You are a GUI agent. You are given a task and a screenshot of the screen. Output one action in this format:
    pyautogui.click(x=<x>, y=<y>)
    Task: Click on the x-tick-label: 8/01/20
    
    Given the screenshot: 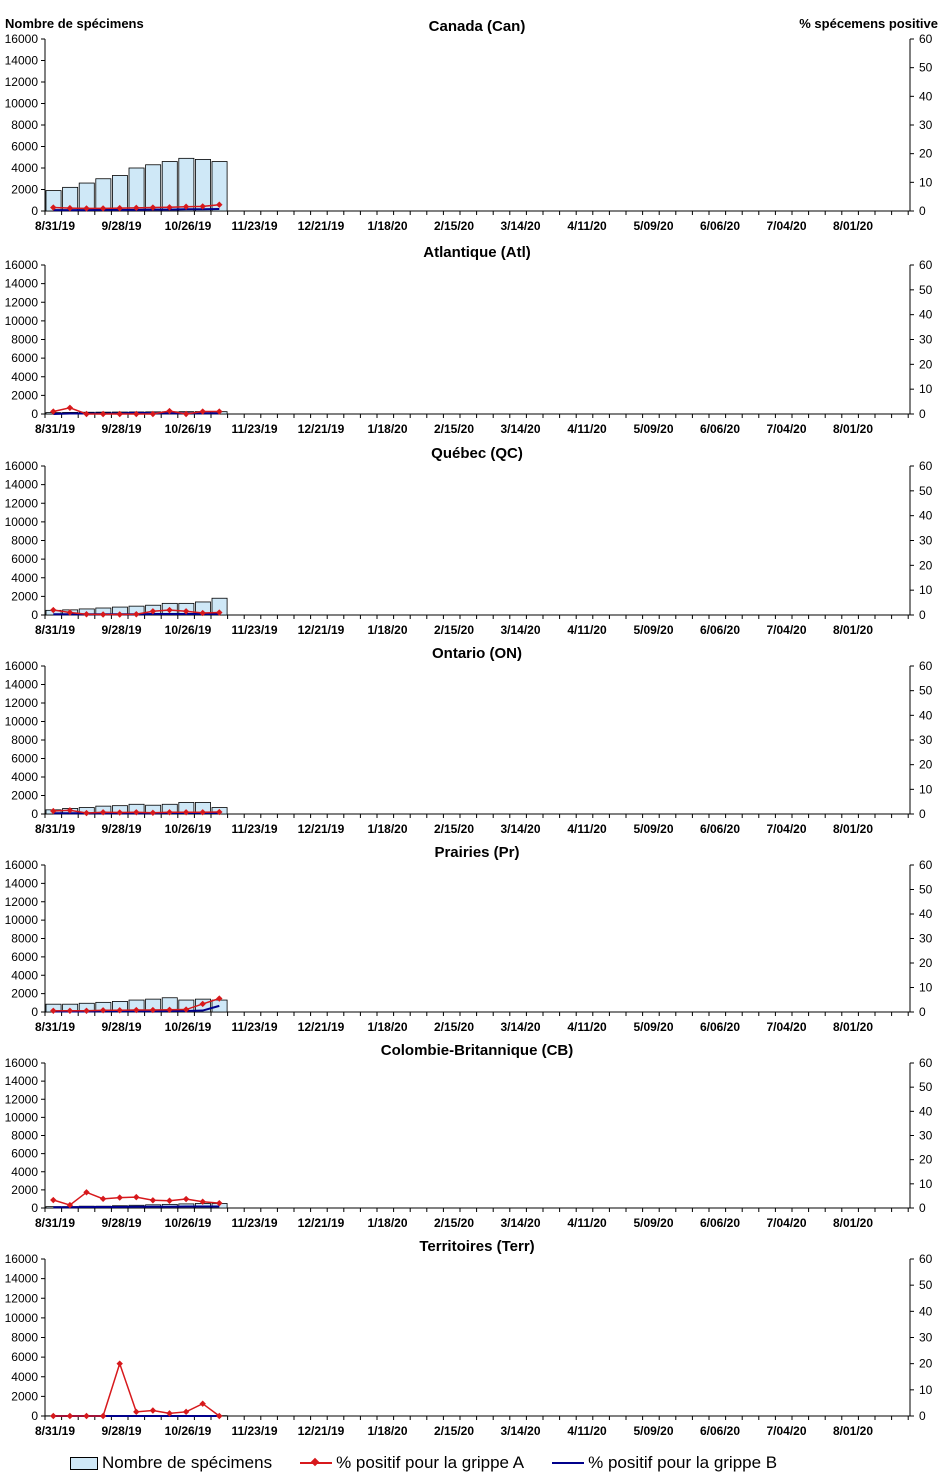 What is the action you would take?
    pyautogui.click(x=853, y=1431)
    